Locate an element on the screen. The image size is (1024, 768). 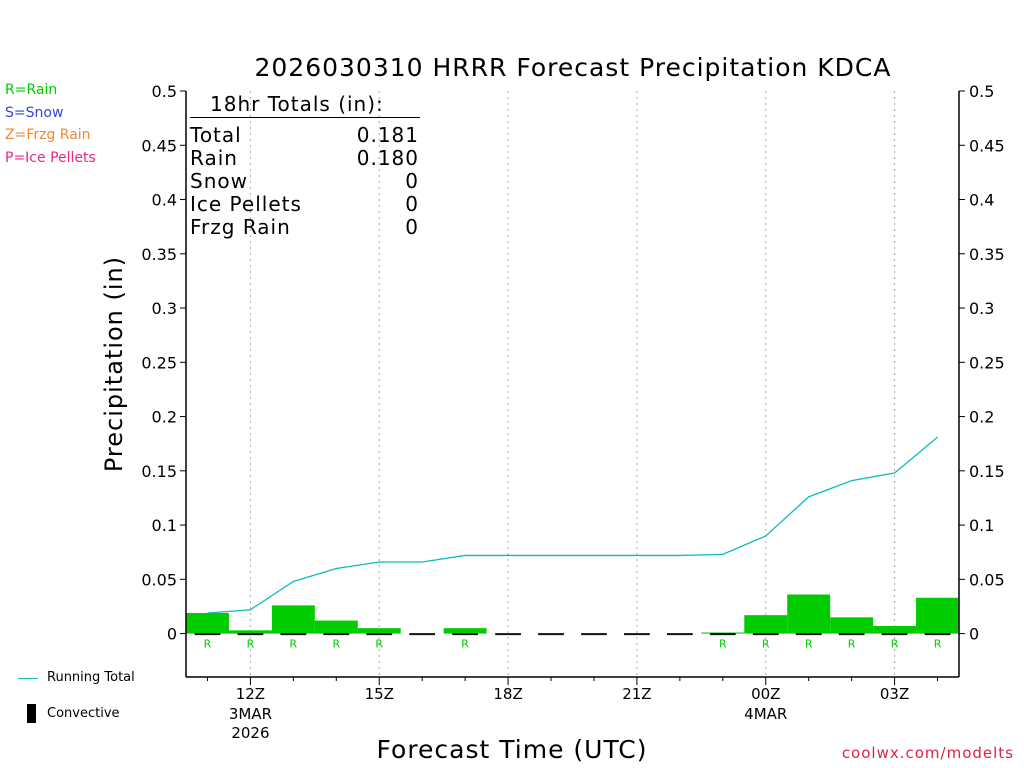
legend-ice-pellets: P=Ice Pellets is located at coordinates (50, 158).